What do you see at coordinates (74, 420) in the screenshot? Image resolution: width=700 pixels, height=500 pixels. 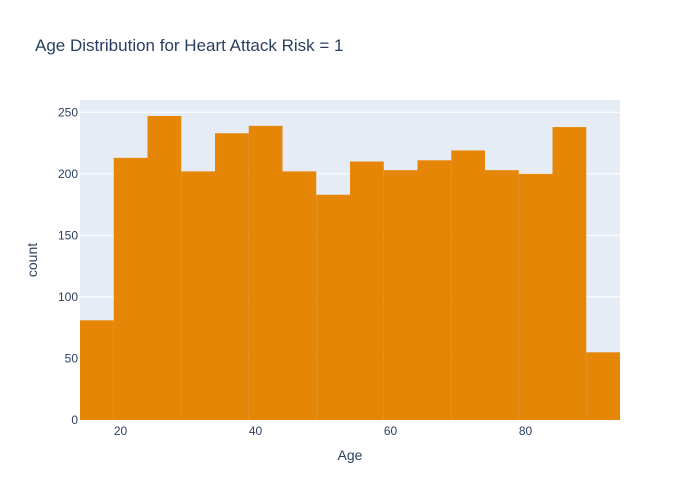 I see `y-tick-label: 0` at bounding box center [74, 420].